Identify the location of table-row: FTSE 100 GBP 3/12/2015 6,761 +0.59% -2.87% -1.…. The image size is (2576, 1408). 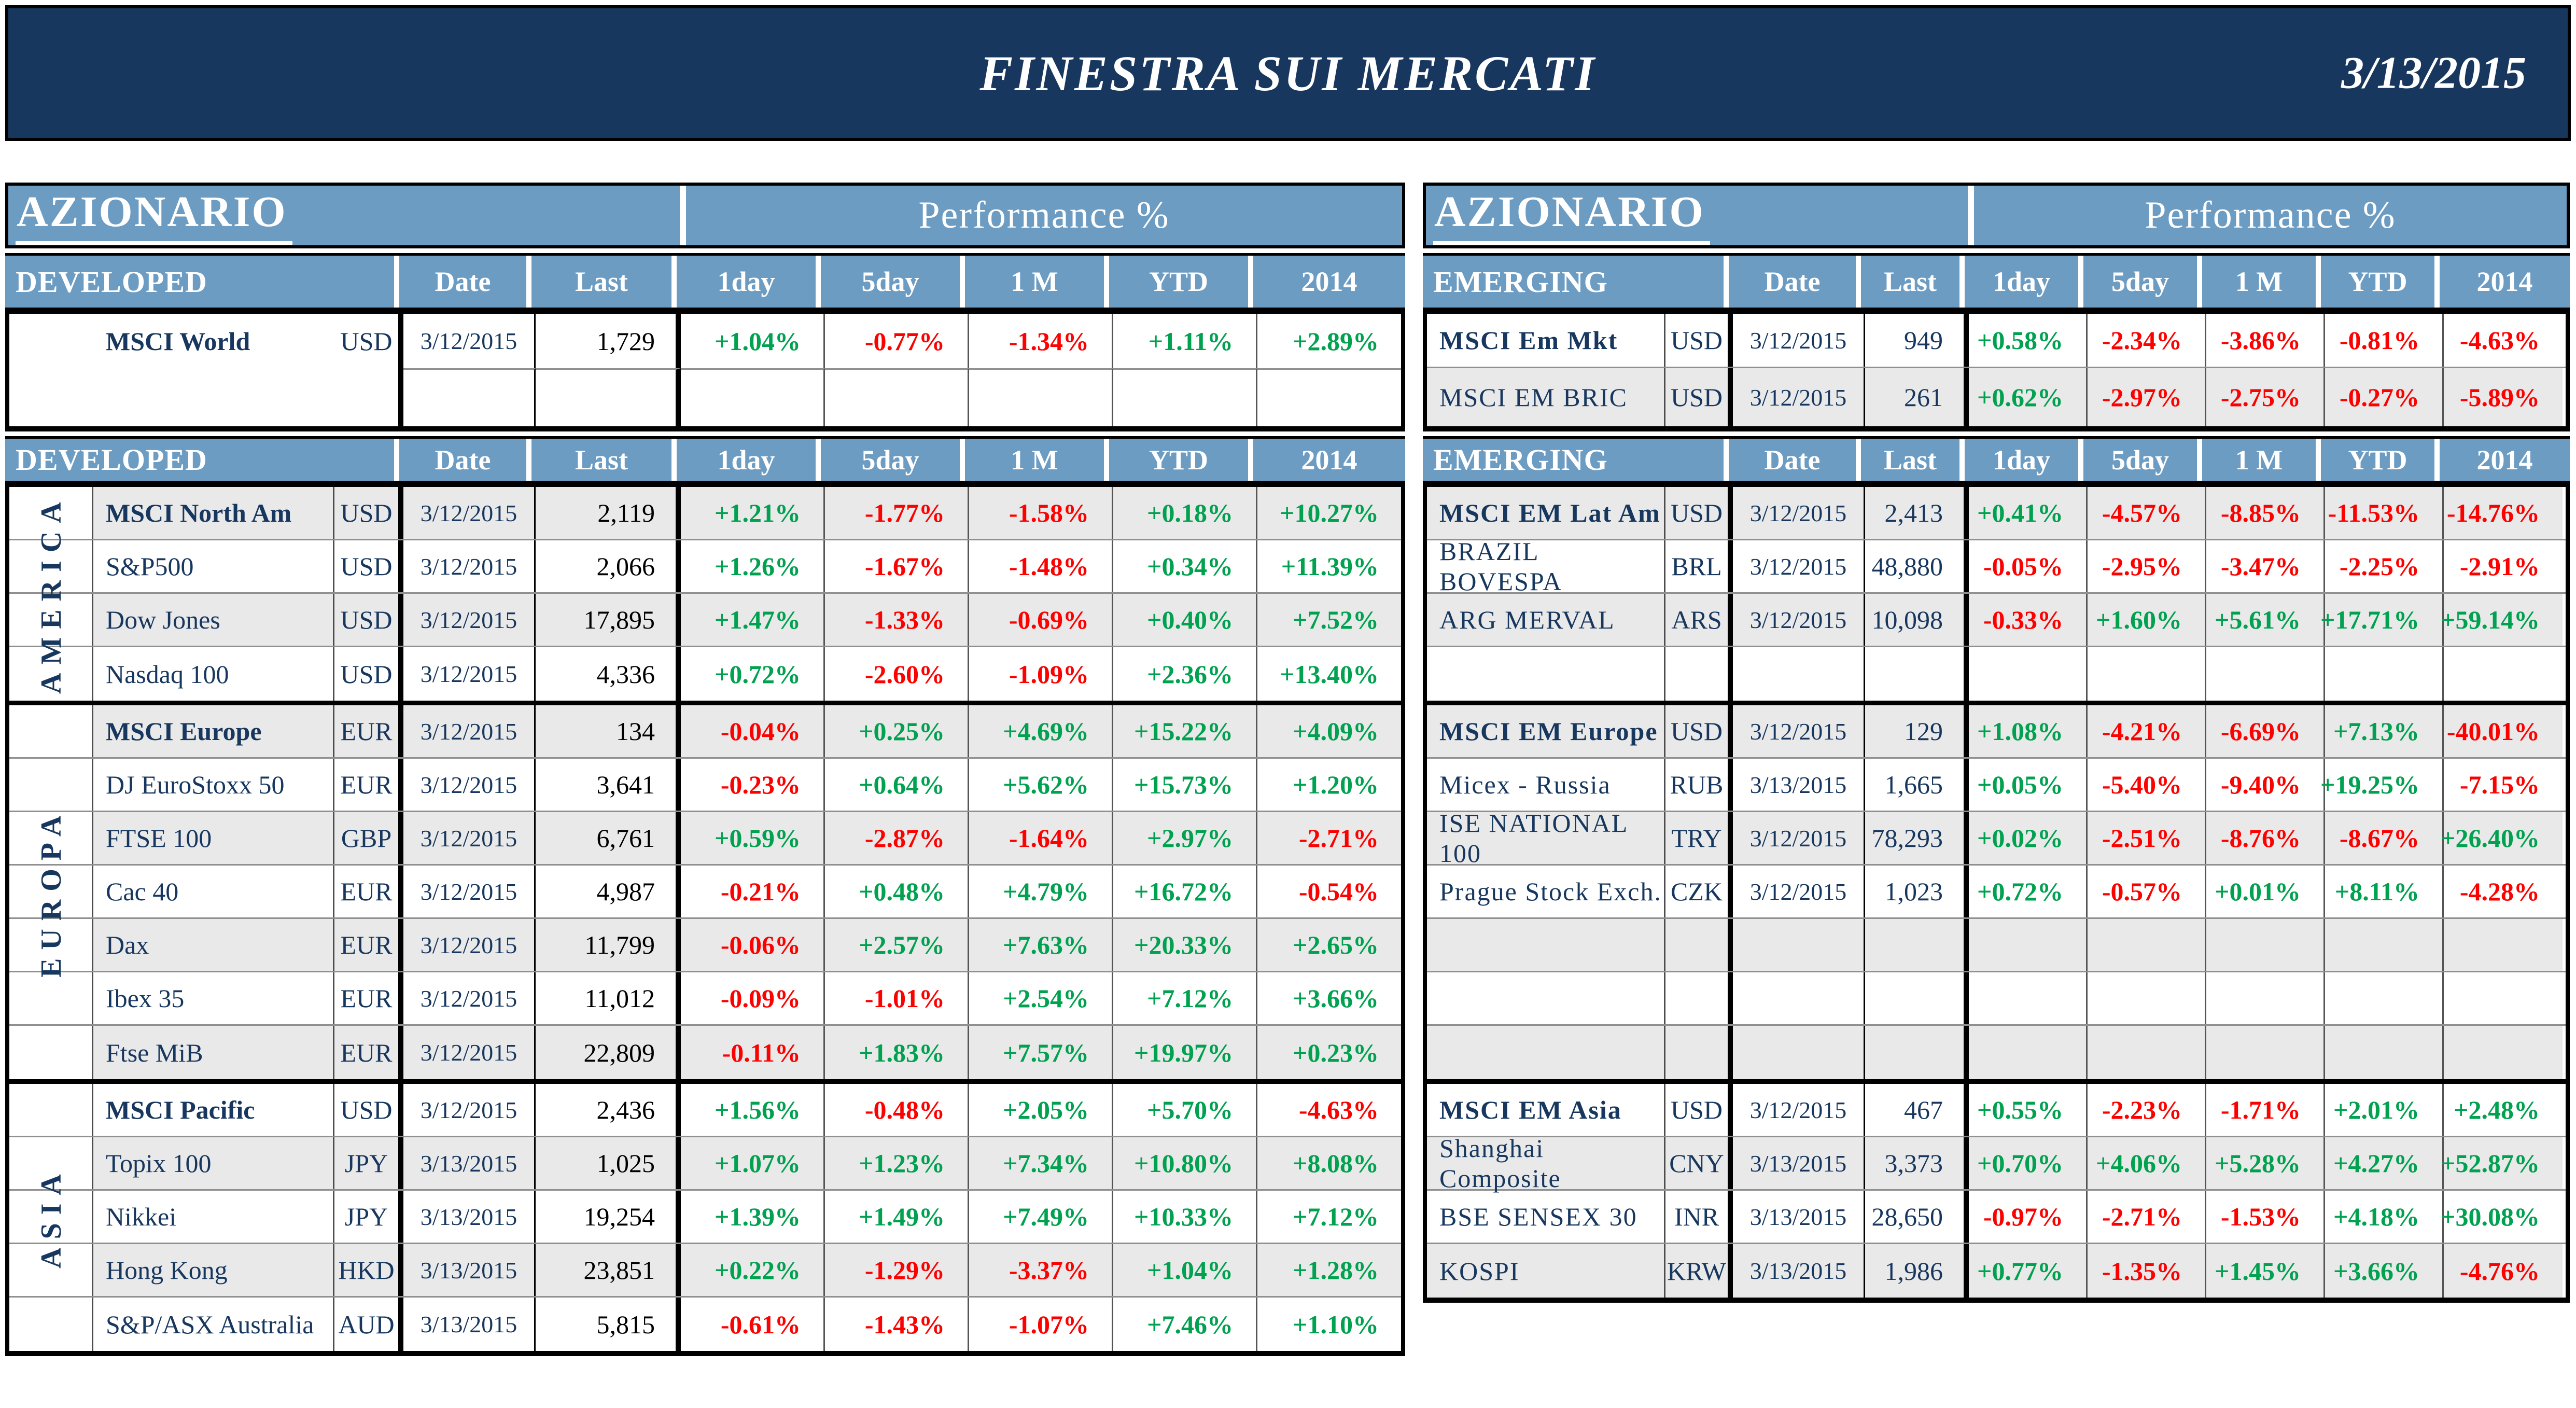
(705, 839).